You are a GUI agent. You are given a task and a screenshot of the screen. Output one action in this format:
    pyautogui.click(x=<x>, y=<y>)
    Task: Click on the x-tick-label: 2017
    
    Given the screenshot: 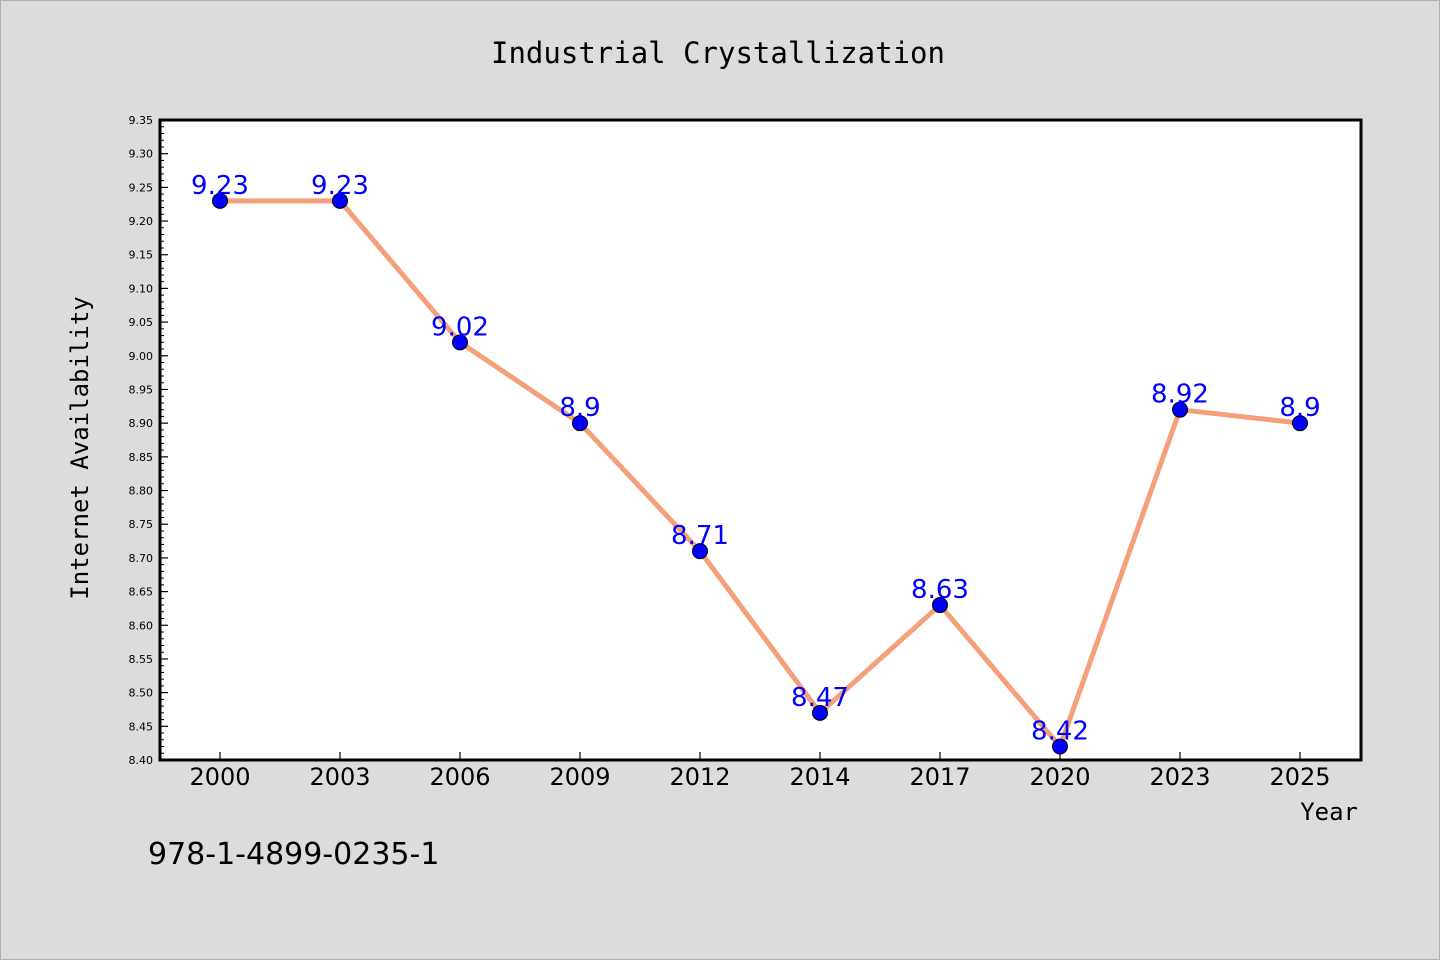 What is the action you would take?
    pyautogui.click(x=939, y=777)
    